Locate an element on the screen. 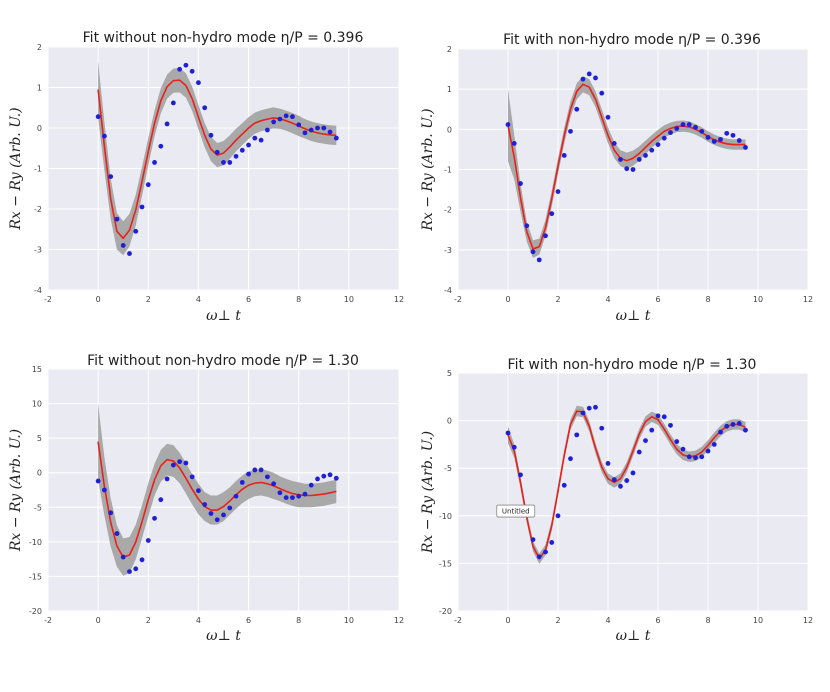 The height and width of the screenshot is (692, 830). y-tick-label: -5 is located at coordinates (38, 507).